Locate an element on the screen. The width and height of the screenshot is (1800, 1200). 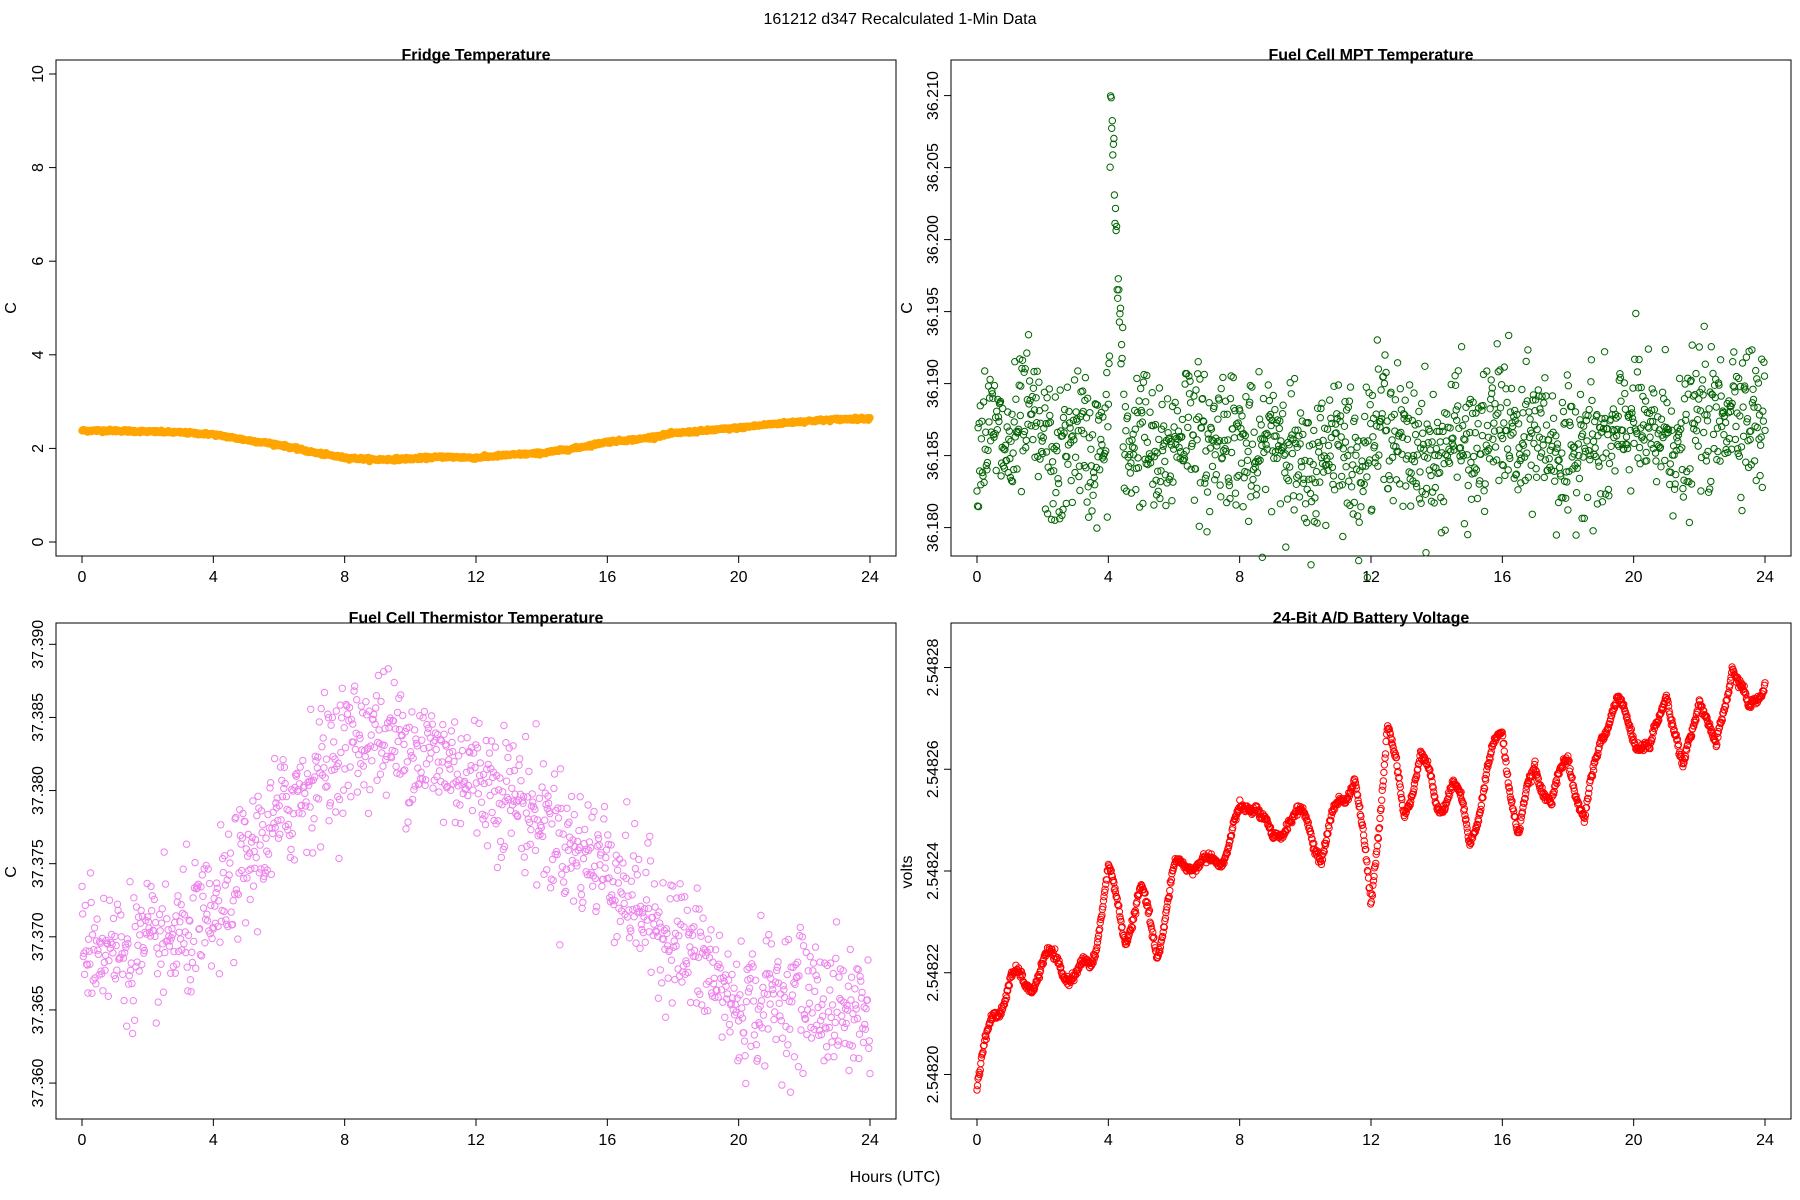
panel-battery-title: 24-Bit A/D Battery Voltage is located at coordinates (1371, 618).